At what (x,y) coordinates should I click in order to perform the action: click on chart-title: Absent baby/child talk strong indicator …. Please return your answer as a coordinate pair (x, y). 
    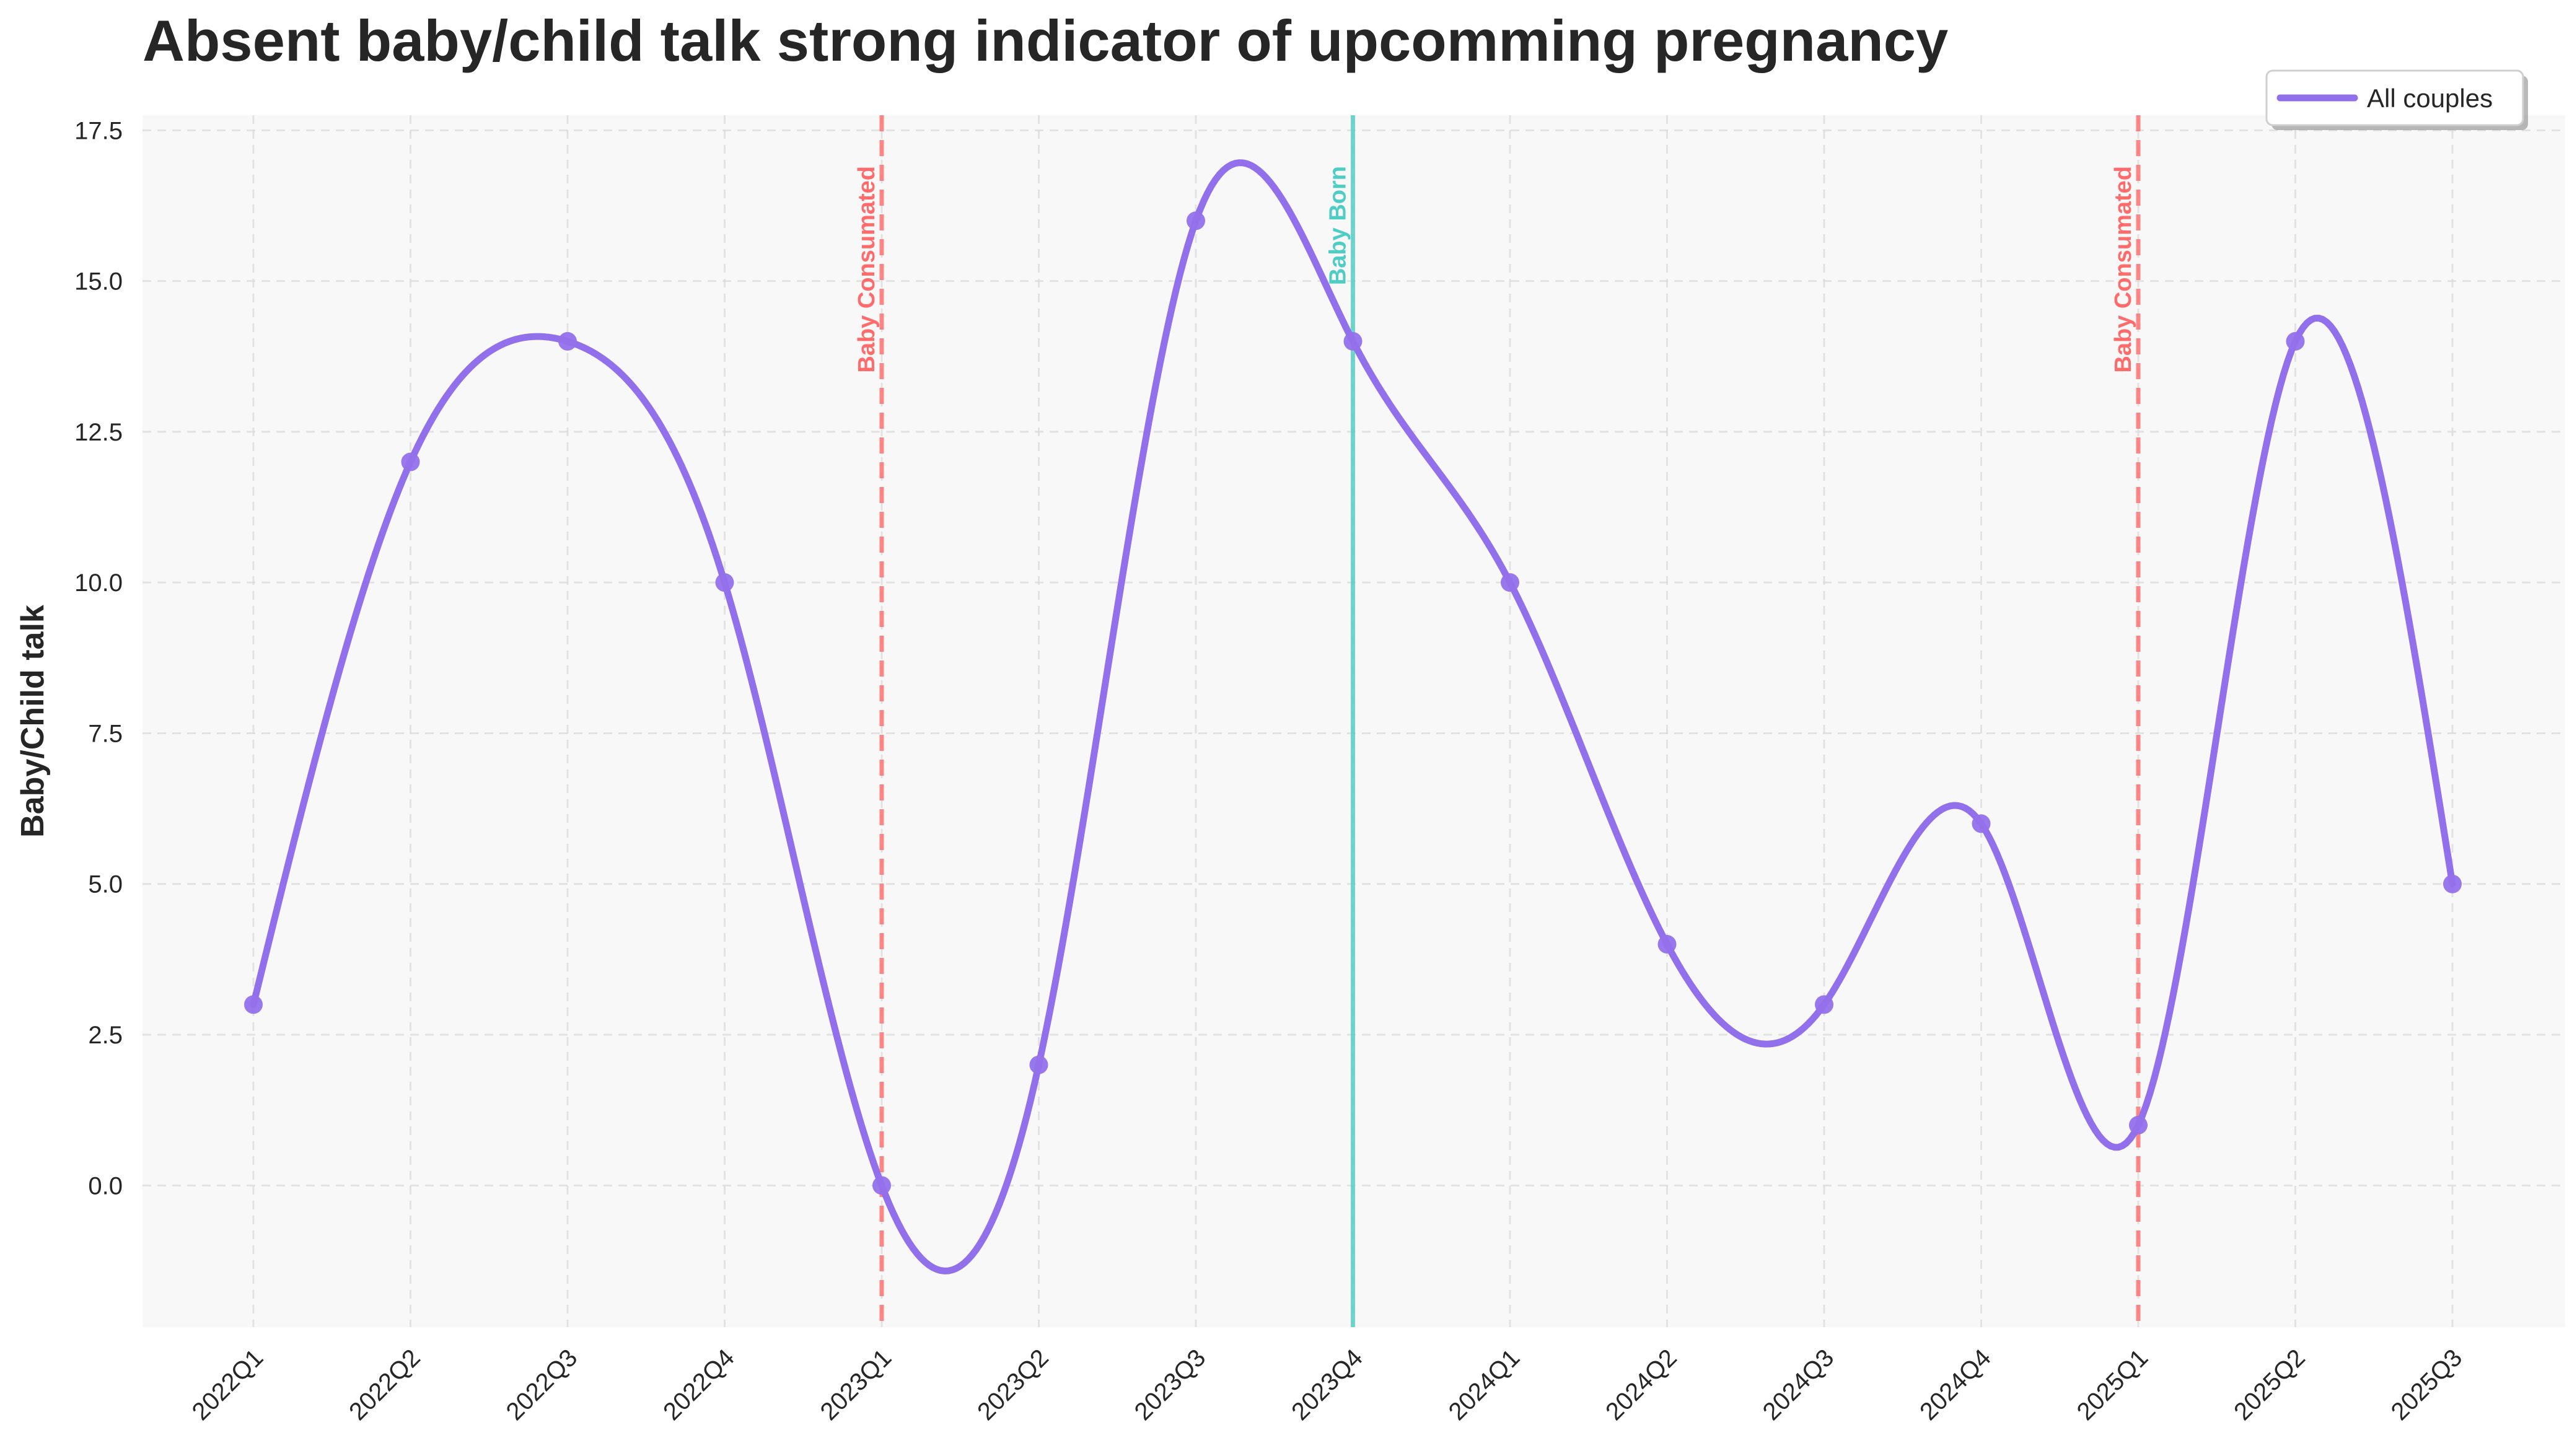
    Looking at the image, I should click on (1046, 40).